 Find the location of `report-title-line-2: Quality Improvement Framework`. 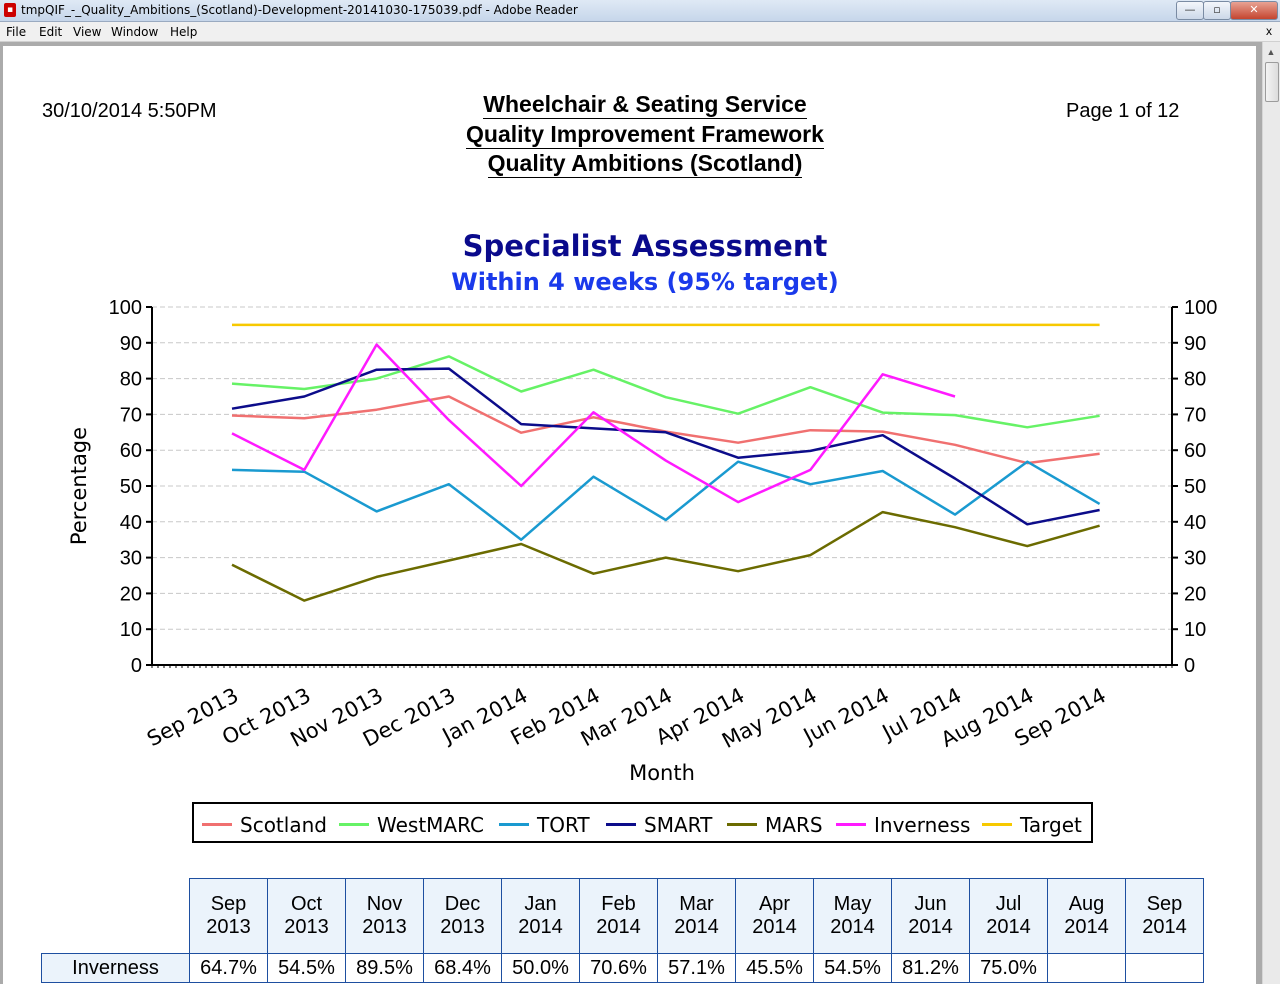

report-title-line-2: Quality Improvement Framework is located at coordinates (645, 135).